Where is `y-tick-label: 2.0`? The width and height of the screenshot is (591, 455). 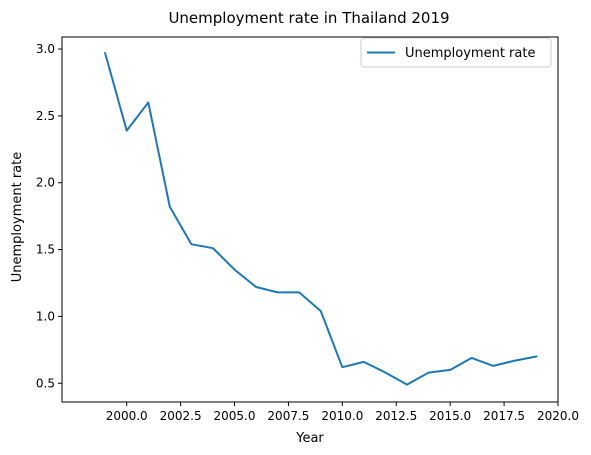
y-tick-label: 2.0 is located at coordinates (45, 183).